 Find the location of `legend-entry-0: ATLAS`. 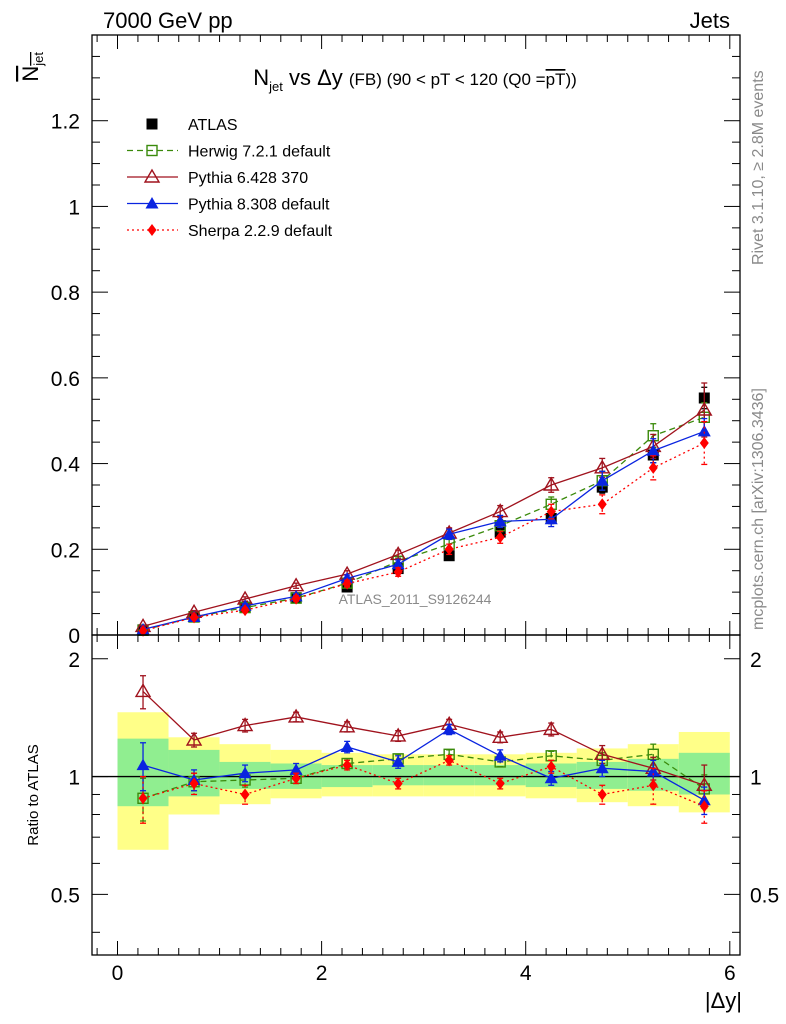

legend-entry-0: ATLAS is located at coordinates (192, 125).